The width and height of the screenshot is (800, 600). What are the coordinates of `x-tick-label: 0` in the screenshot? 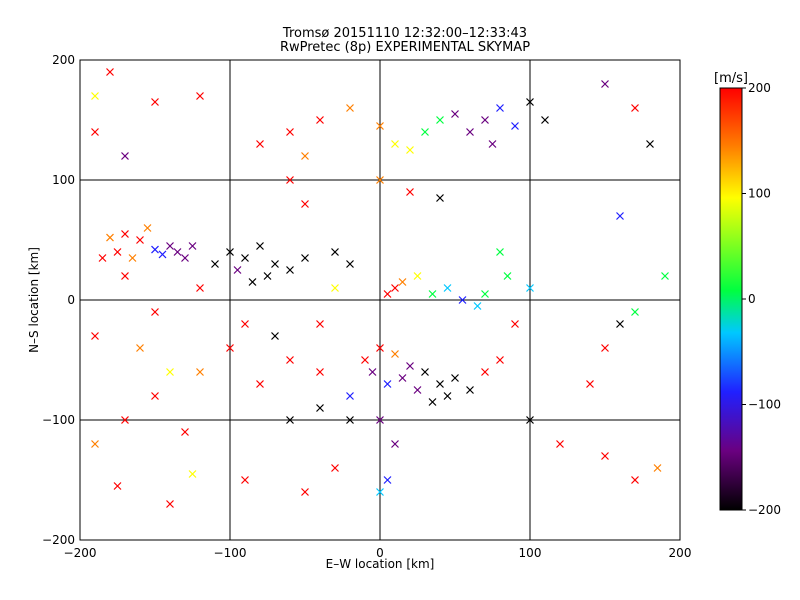 It's located at (380, 553).